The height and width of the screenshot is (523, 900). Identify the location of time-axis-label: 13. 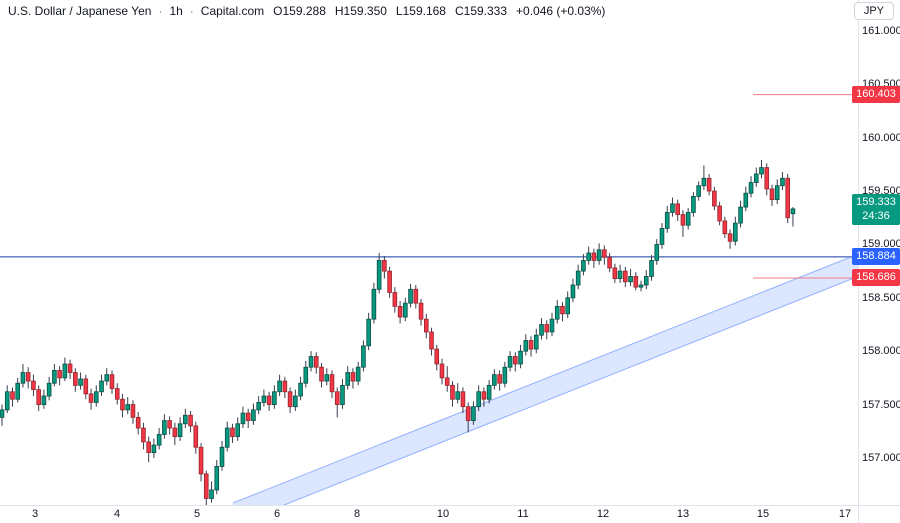
(683, 514).